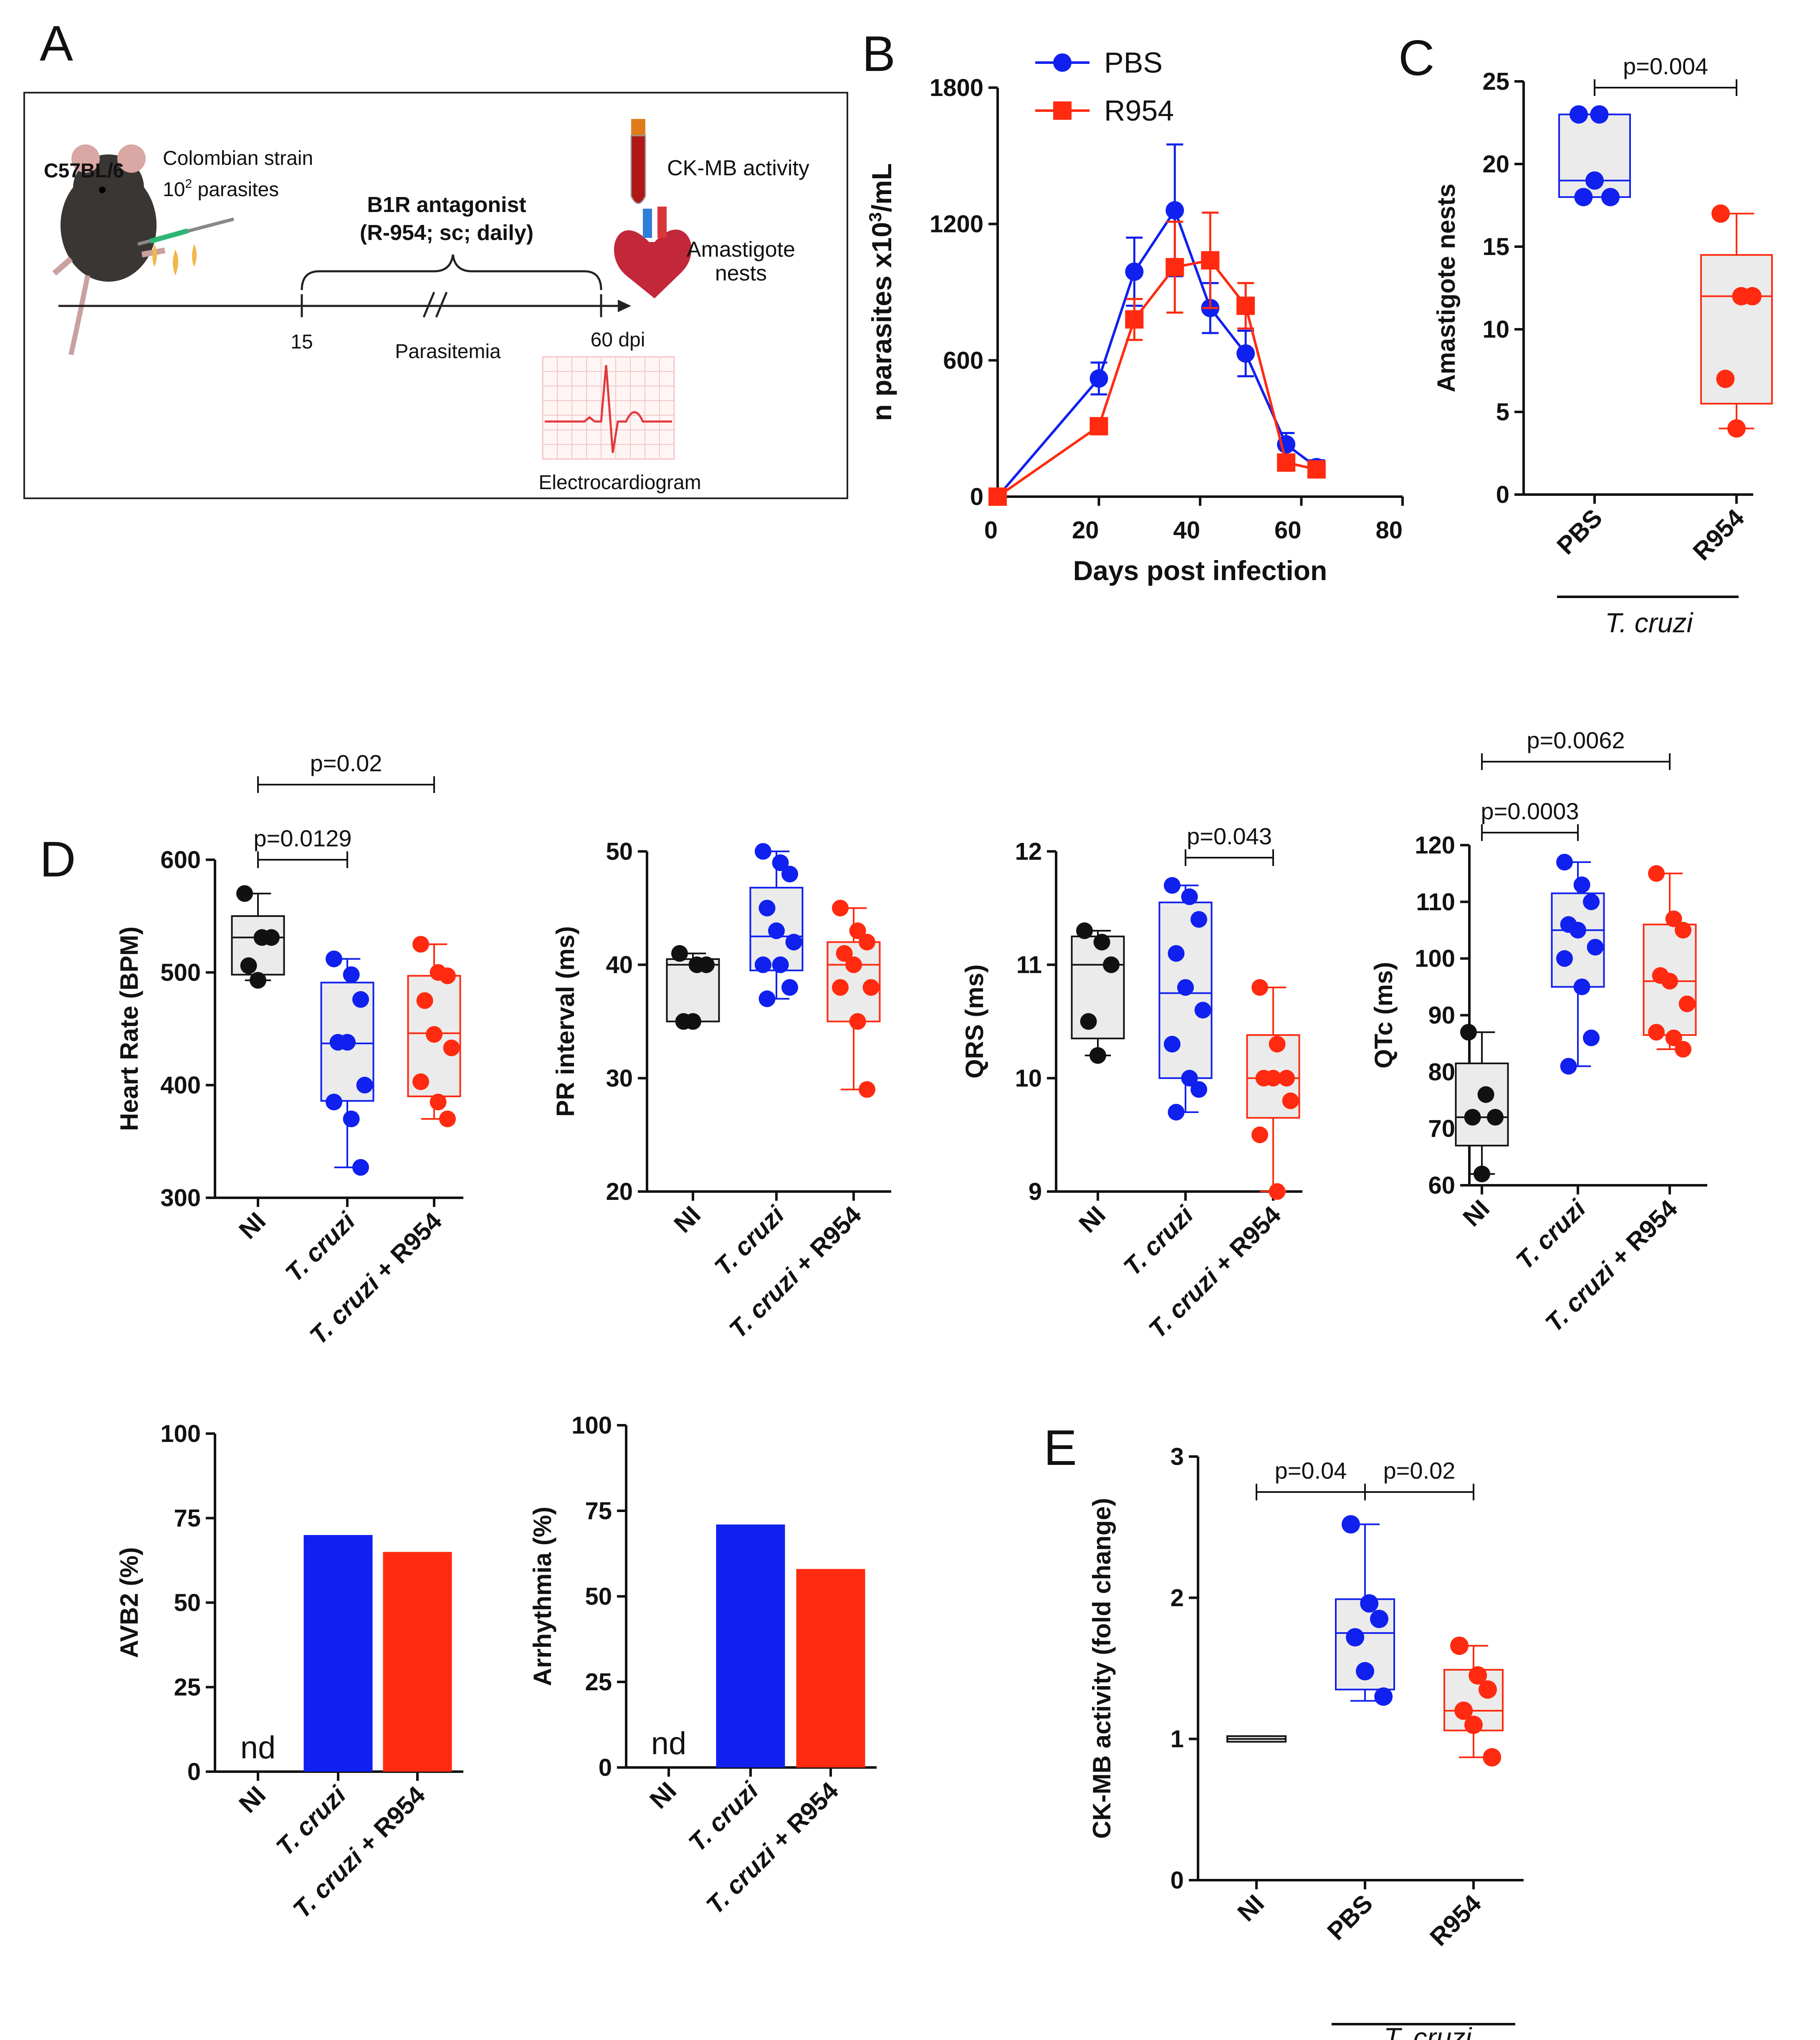  Describe the element at coordinates (1389, 530) in the screenshot. I see `x-tick-label: 80` at that location.